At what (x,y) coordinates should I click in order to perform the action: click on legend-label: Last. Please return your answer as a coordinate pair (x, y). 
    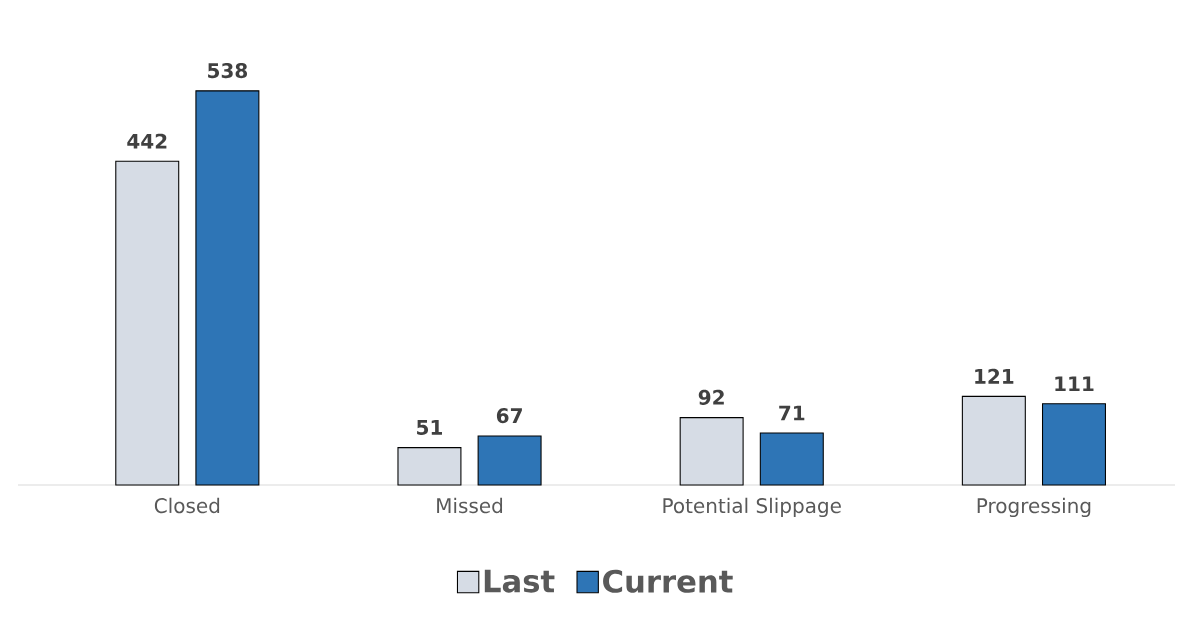
    Looking at the image, I should click on (519, 581).